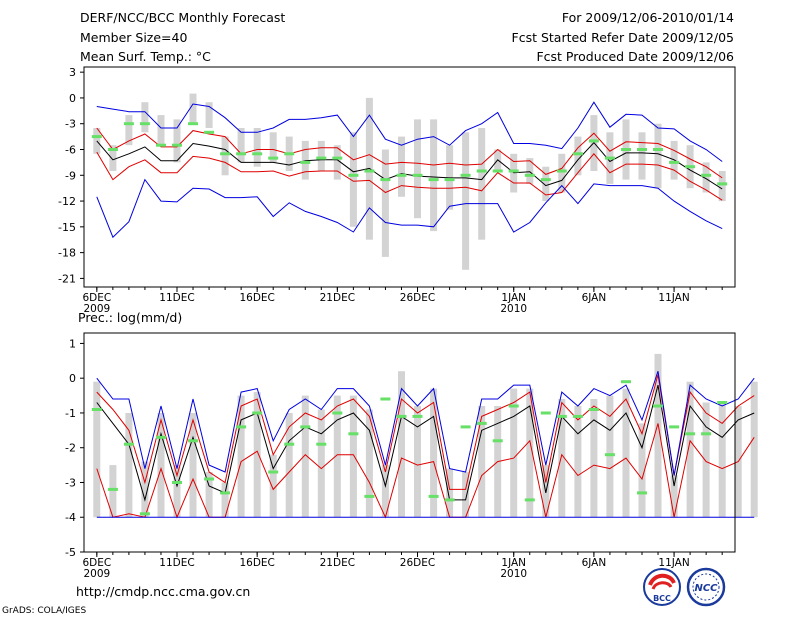  Describe the element at coordinates (163, 591) in the screenshot. I see `source-url: http://cmdp.ncc.cma.gov.cn` at that location.